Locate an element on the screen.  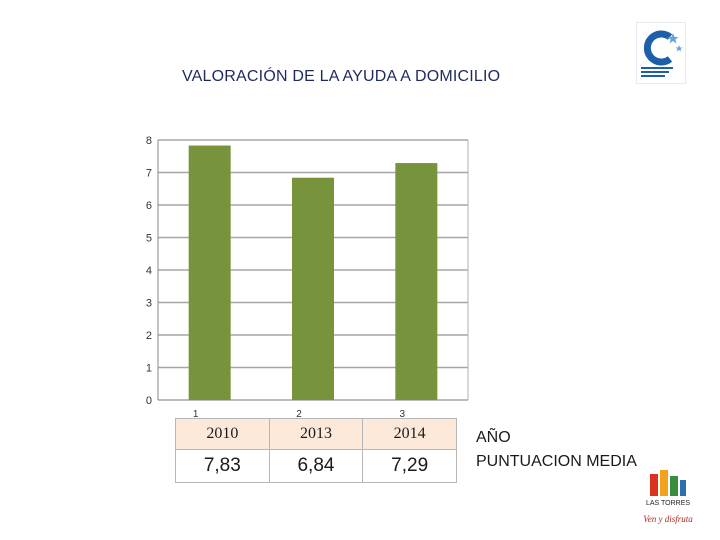
las-torres-logo: LAS TORRES Ven y disfruta is located at coordinates (668, 500).